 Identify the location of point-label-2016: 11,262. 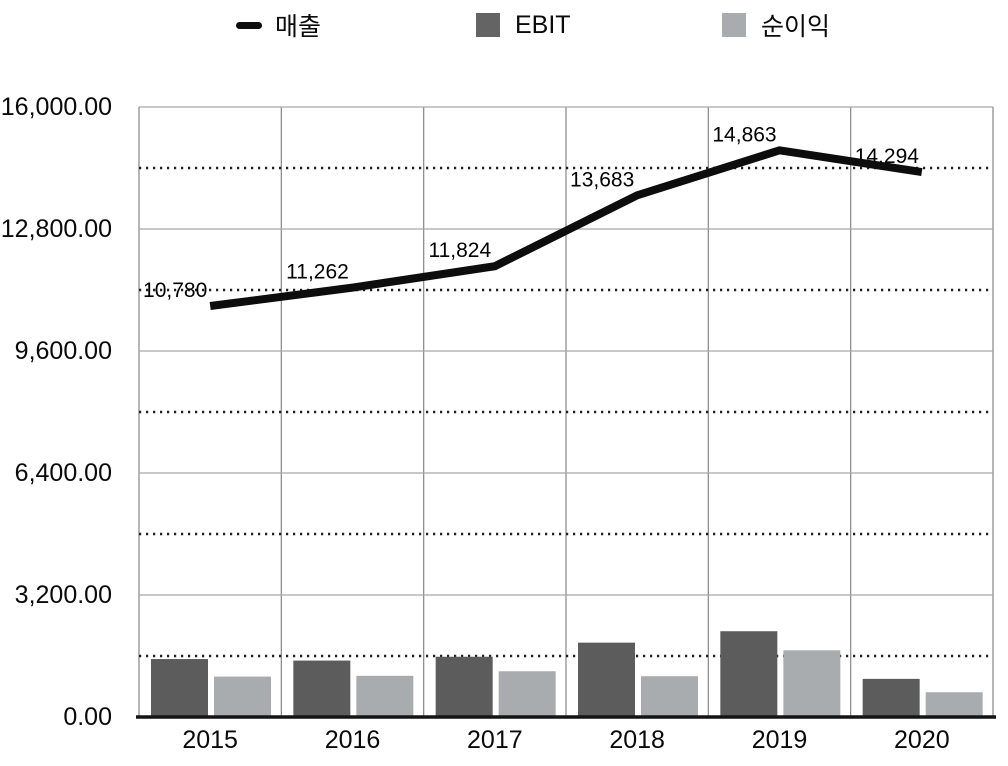
(317, 272).